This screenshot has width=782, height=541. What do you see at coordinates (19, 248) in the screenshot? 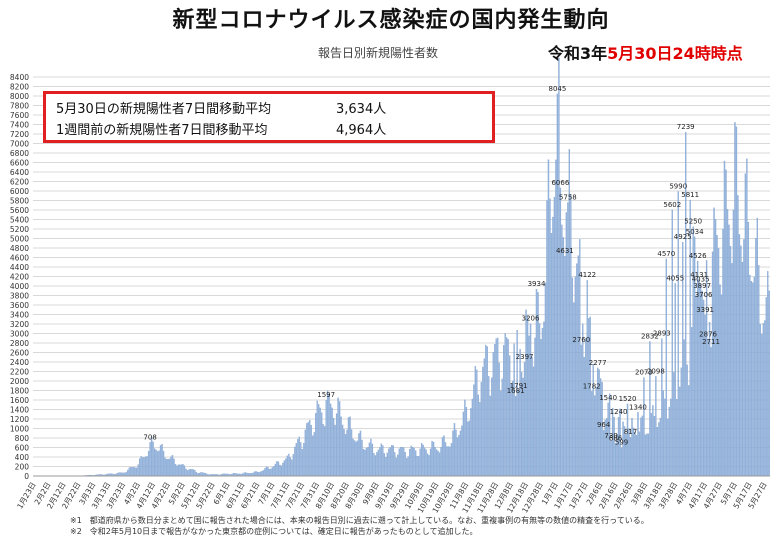
I see `y-tick-label: 4800` at bounding box center [19, 248].